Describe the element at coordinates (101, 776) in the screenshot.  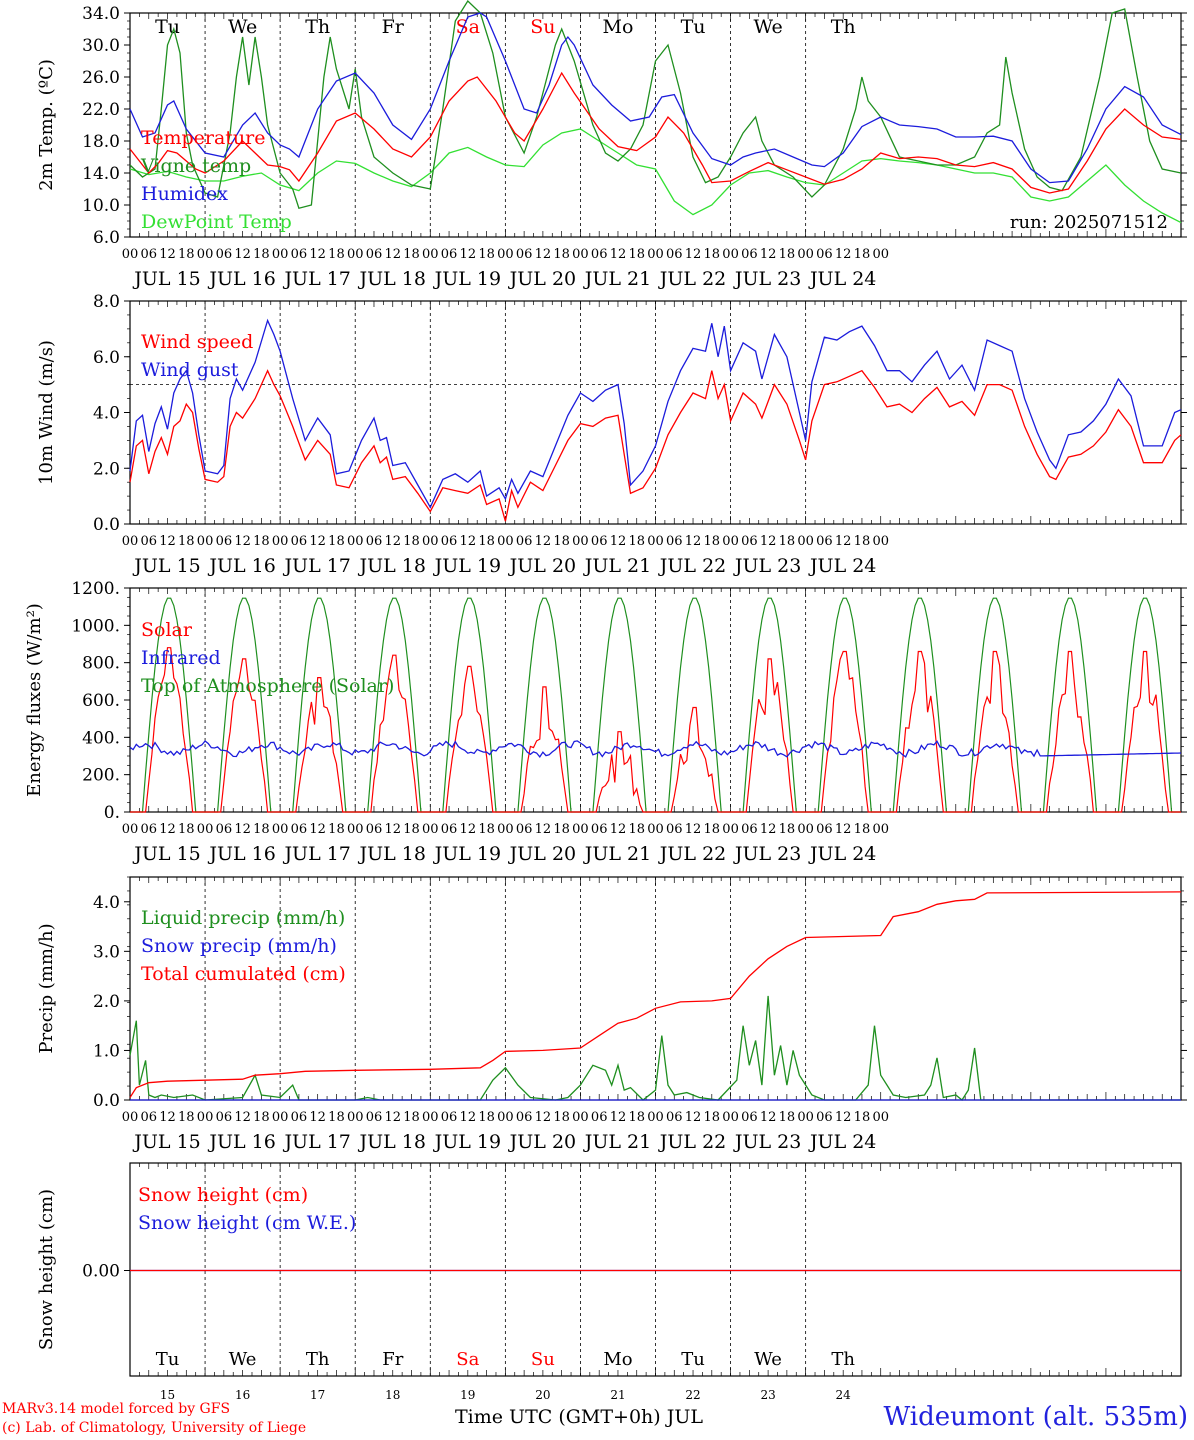
I see `y-tick-label: 200.` at that location.